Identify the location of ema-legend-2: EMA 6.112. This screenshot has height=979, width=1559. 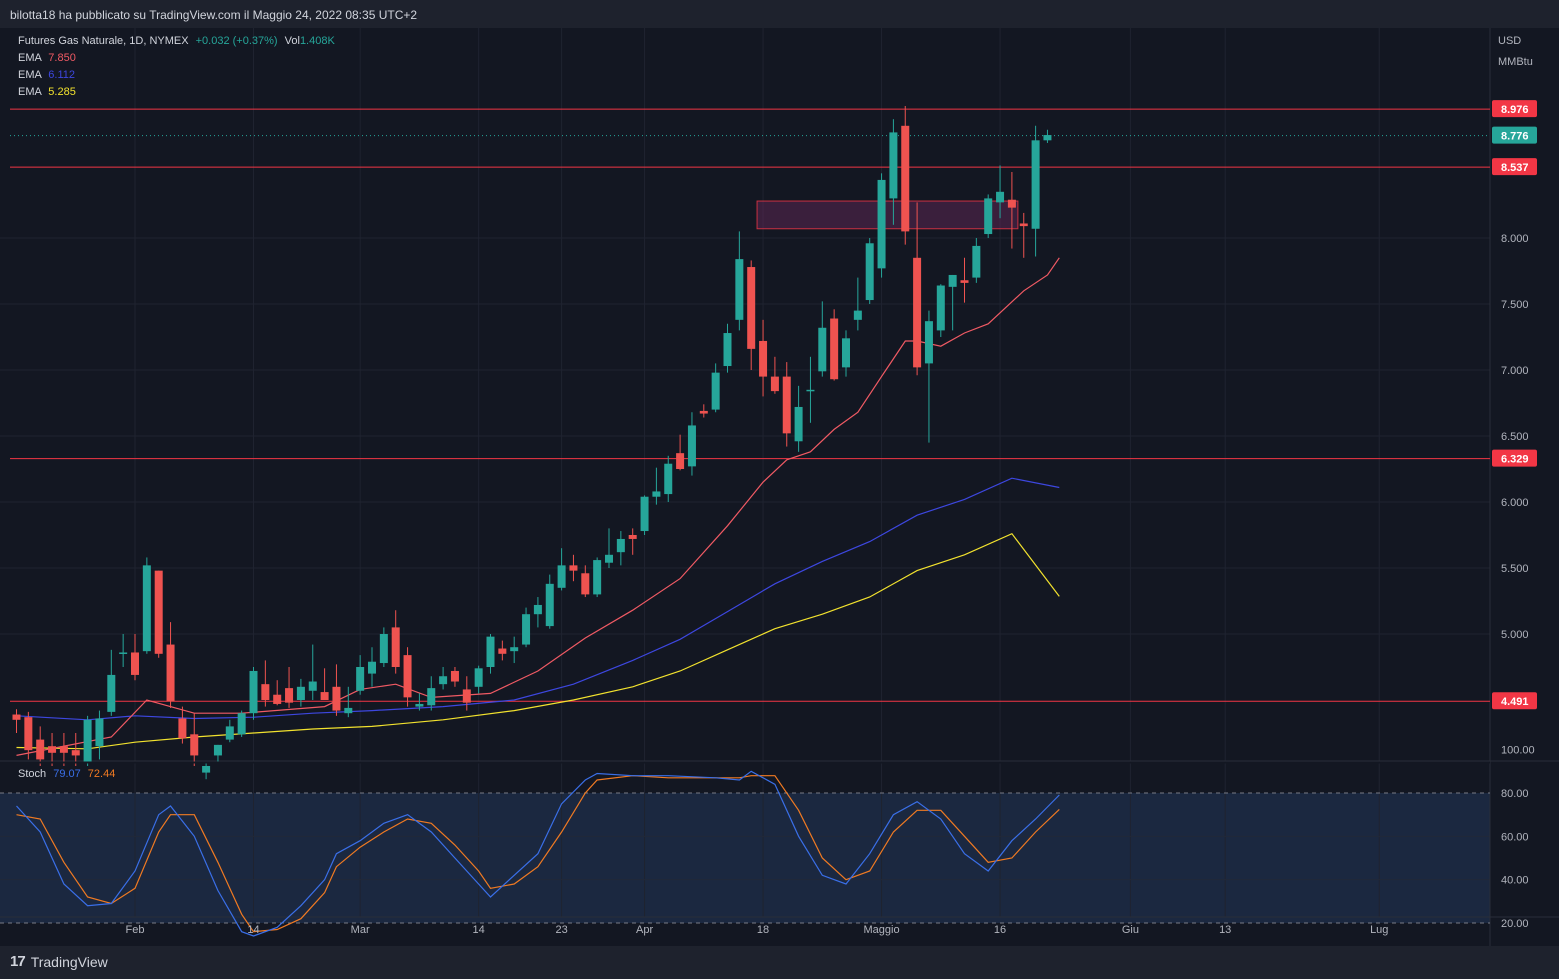
(46, 75).